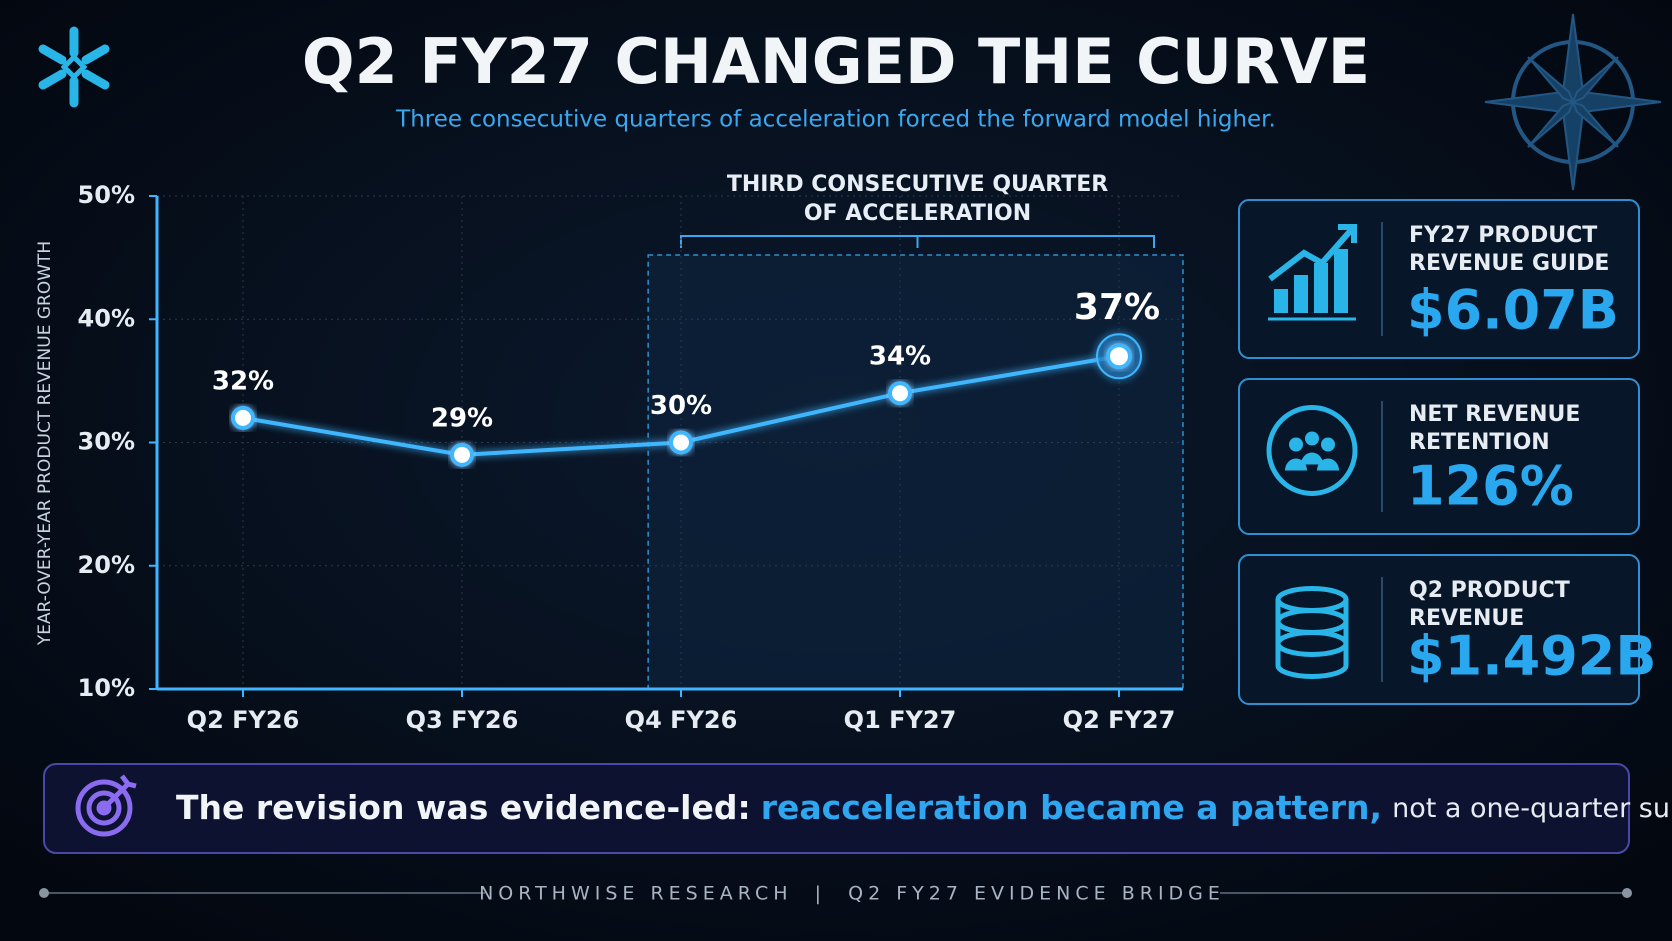  I want to click on y-tick-label: 20%, so click(106, 565).